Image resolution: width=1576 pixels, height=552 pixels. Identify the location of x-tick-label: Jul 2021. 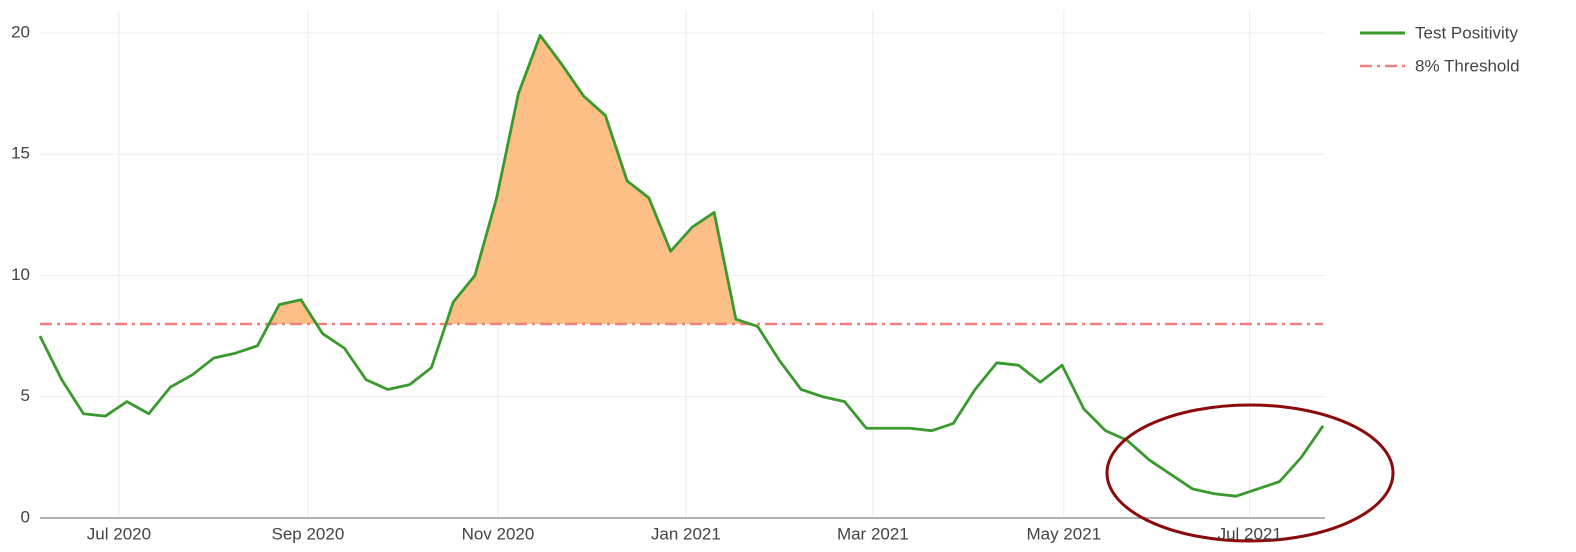
(1250, 533).